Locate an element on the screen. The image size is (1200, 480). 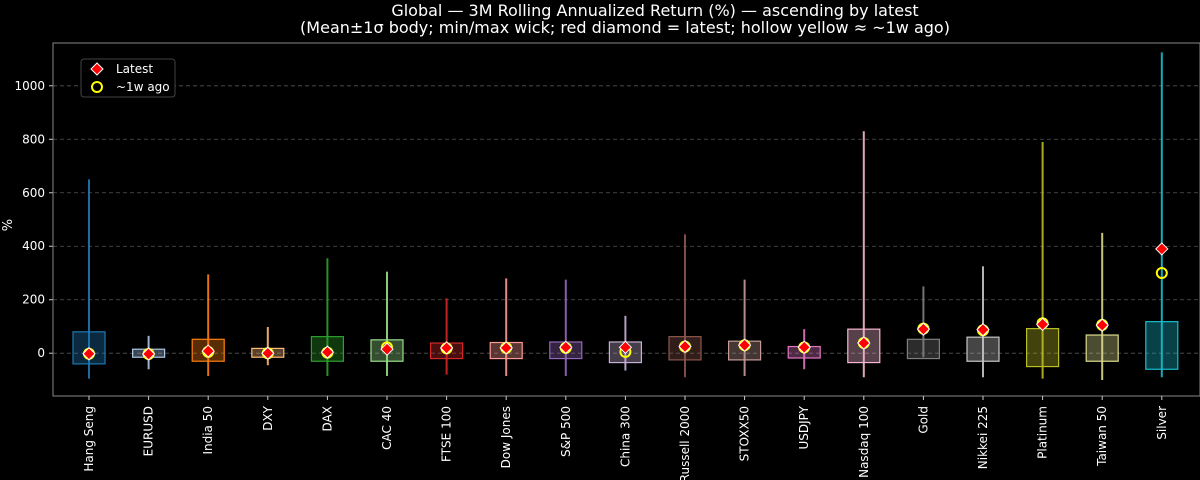
x-tick-label: FTSE 100 is located at coordinates (447, 434).